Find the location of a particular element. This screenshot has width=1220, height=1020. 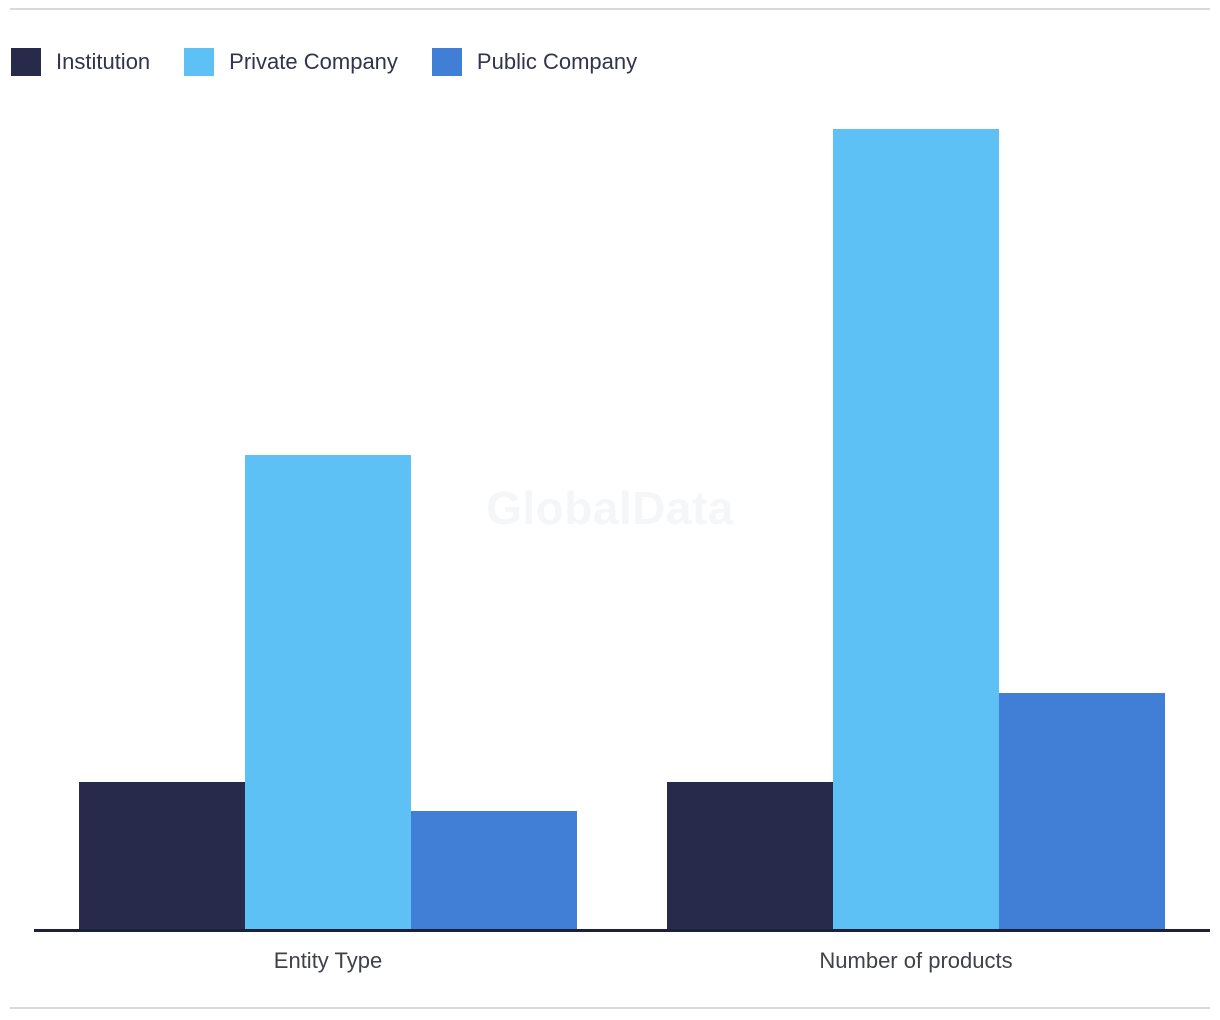

bar-public-company-number-of-products is located at coordinates (1082, 811).